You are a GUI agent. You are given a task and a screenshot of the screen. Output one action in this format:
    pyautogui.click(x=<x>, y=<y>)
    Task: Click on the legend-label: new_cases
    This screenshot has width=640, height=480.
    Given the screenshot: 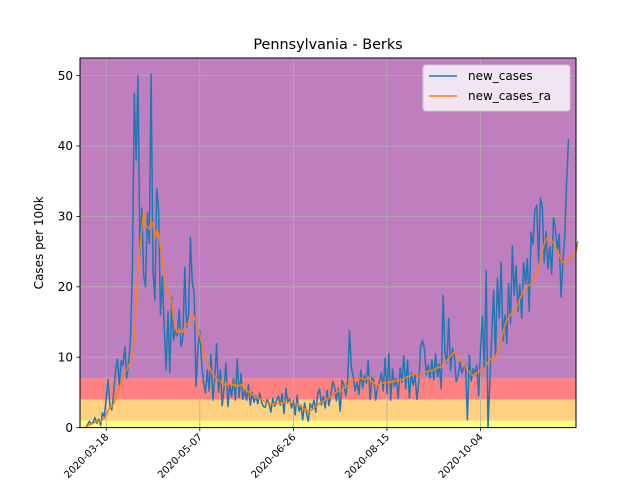 What is the action you would take?
    pyautogui.click(x=500, y=76)
    